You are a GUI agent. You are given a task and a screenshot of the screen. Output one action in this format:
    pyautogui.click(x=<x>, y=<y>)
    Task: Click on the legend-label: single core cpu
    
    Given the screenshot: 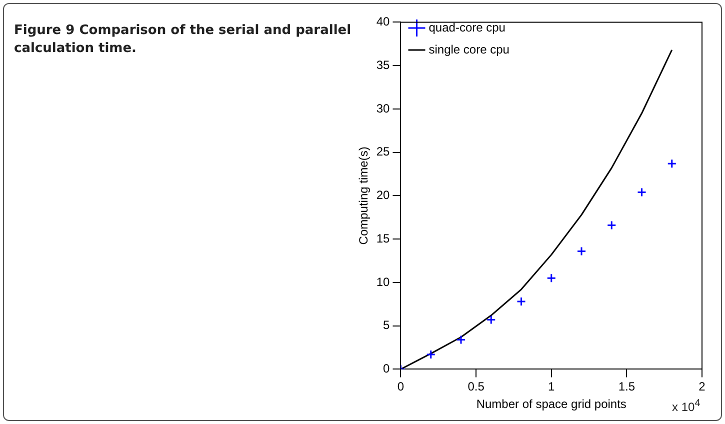 What is the action you would take?
    pyautogui.click(x=469, y=49)
    